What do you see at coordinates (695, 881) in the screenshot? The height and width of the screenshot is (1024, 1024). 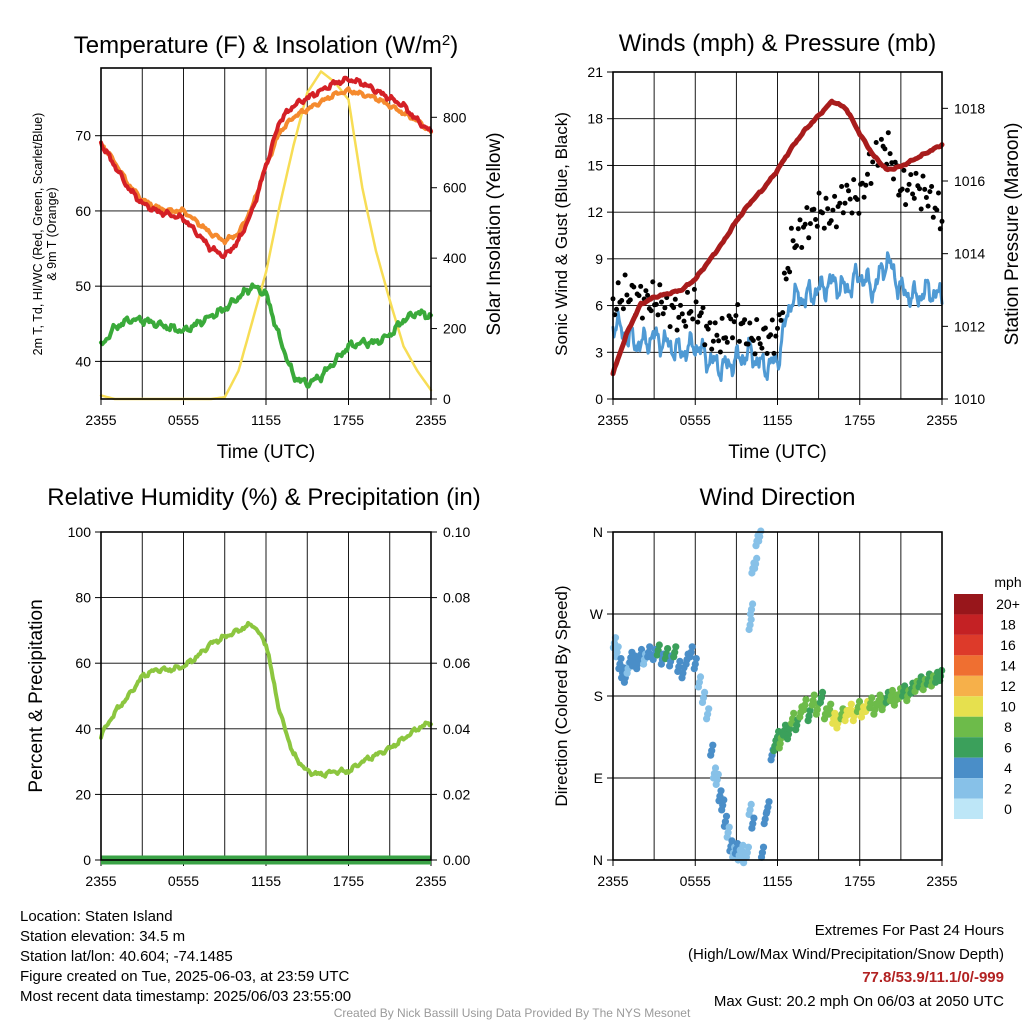 I see `x-tick-label: 0555` at bounding box center [695, 881].